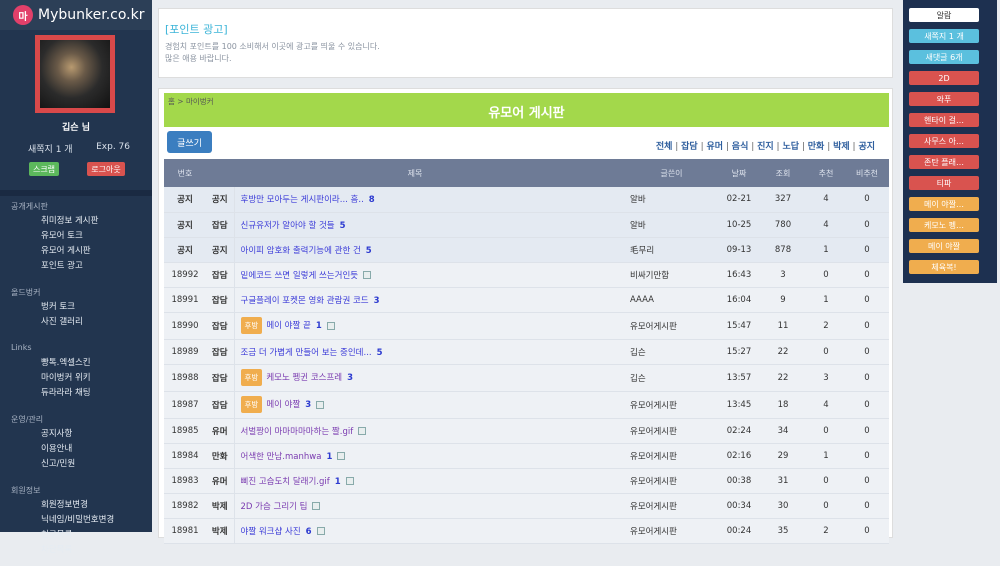 The height and width of the screenshot is (566, 1000). Describe the element at coordinates (21, 347) in the screenshot. I see `nav-group-label: Links` at that location.